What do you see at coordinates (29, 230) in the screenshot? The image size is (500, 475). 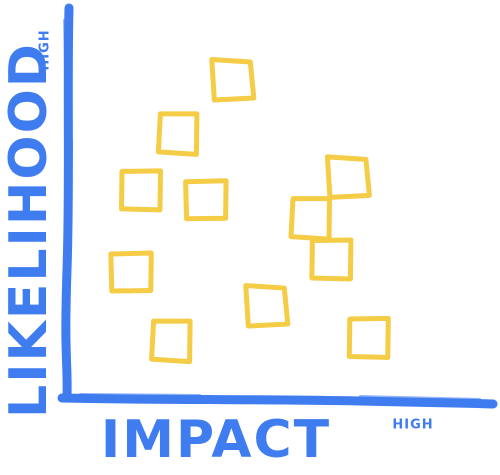 I see `y-axis-label: LIKELIHOOD` at bounding box center [29, 230].